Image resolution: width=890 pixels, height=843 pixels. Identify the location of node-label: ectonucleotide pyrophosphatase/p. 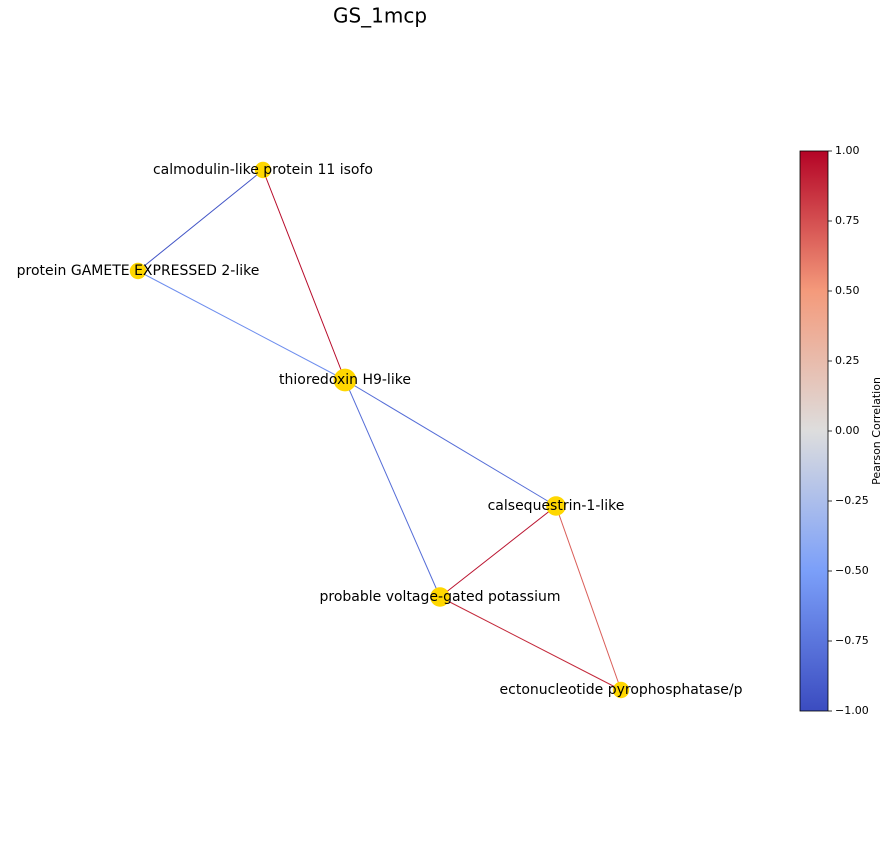
(621, 690).